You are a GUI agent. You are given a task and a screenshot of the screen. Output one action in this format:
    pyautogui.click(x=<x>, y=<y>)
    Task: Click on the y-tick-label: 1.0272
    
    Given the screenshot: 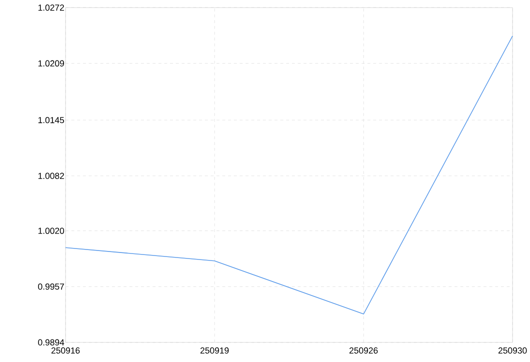 What is the action you would take?
    pyautogui.click(x=51, y=7)
    